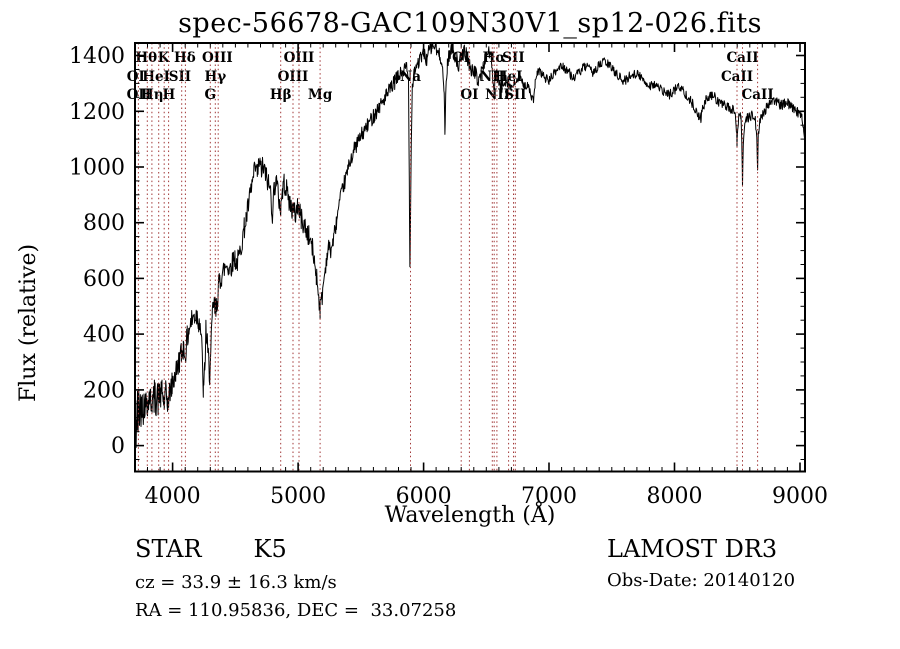 The image size is (900, 649). What do you see at coordinates (104, 335) in the screenshot?
I see `y-tick-label: 400` at bounding box center [104, 335].